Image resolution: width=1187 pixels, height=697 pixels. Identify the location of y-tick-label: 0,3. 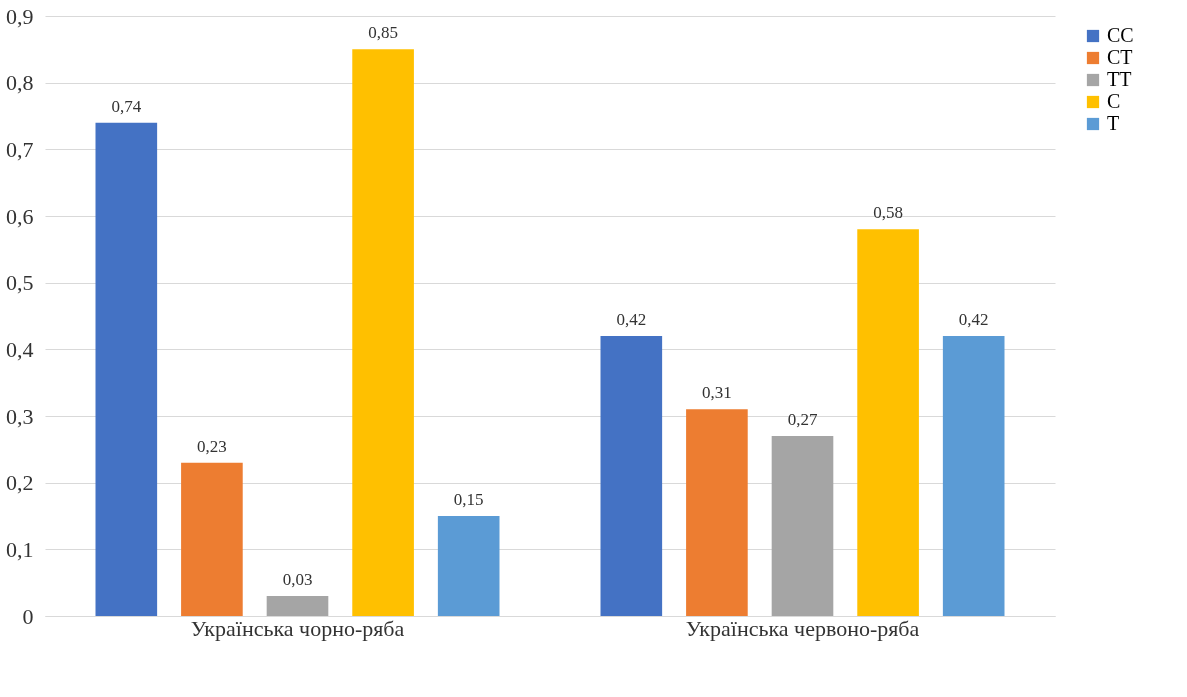
(20, 416).